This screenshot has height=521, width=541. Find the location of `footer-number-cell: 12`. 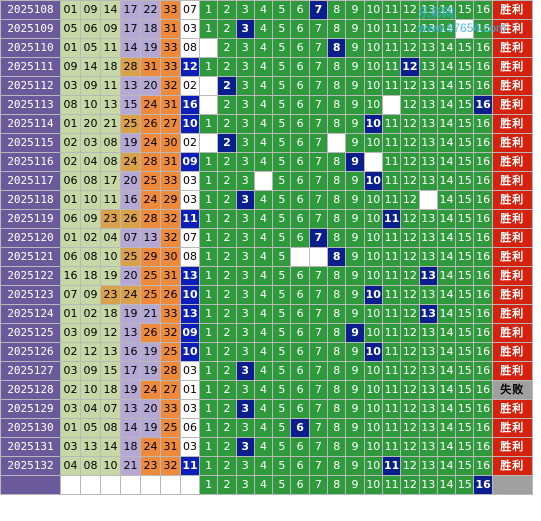

footer-number-cell: 12 is located at coordinates (410, 485).